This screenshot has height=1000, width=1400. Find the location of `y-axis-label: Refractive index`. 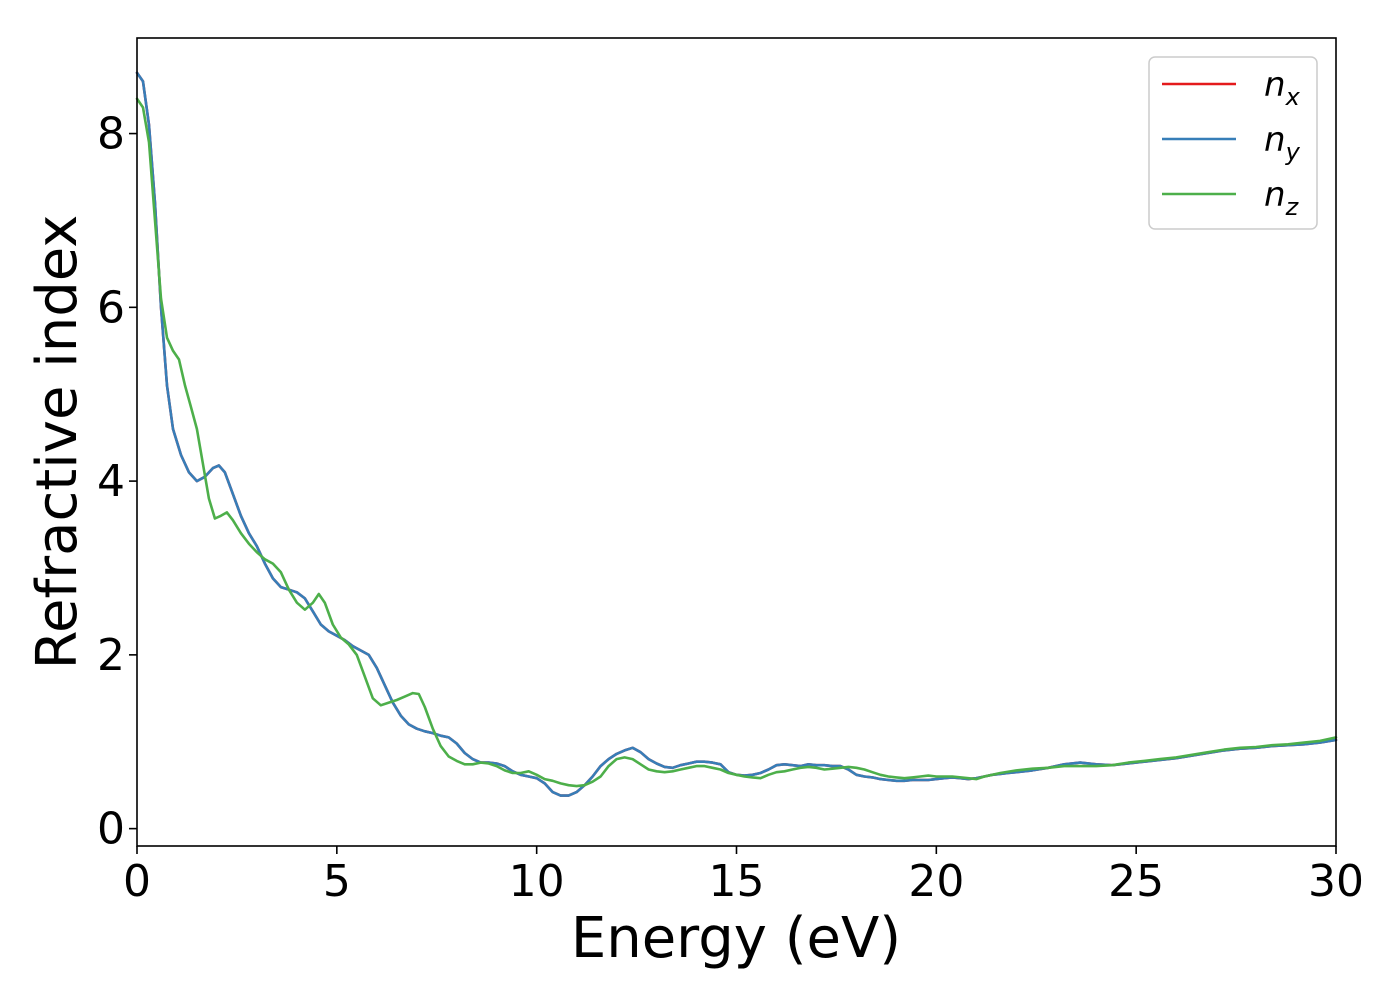

y-axis-label: Refractive index is located at coordinates (57, 442).